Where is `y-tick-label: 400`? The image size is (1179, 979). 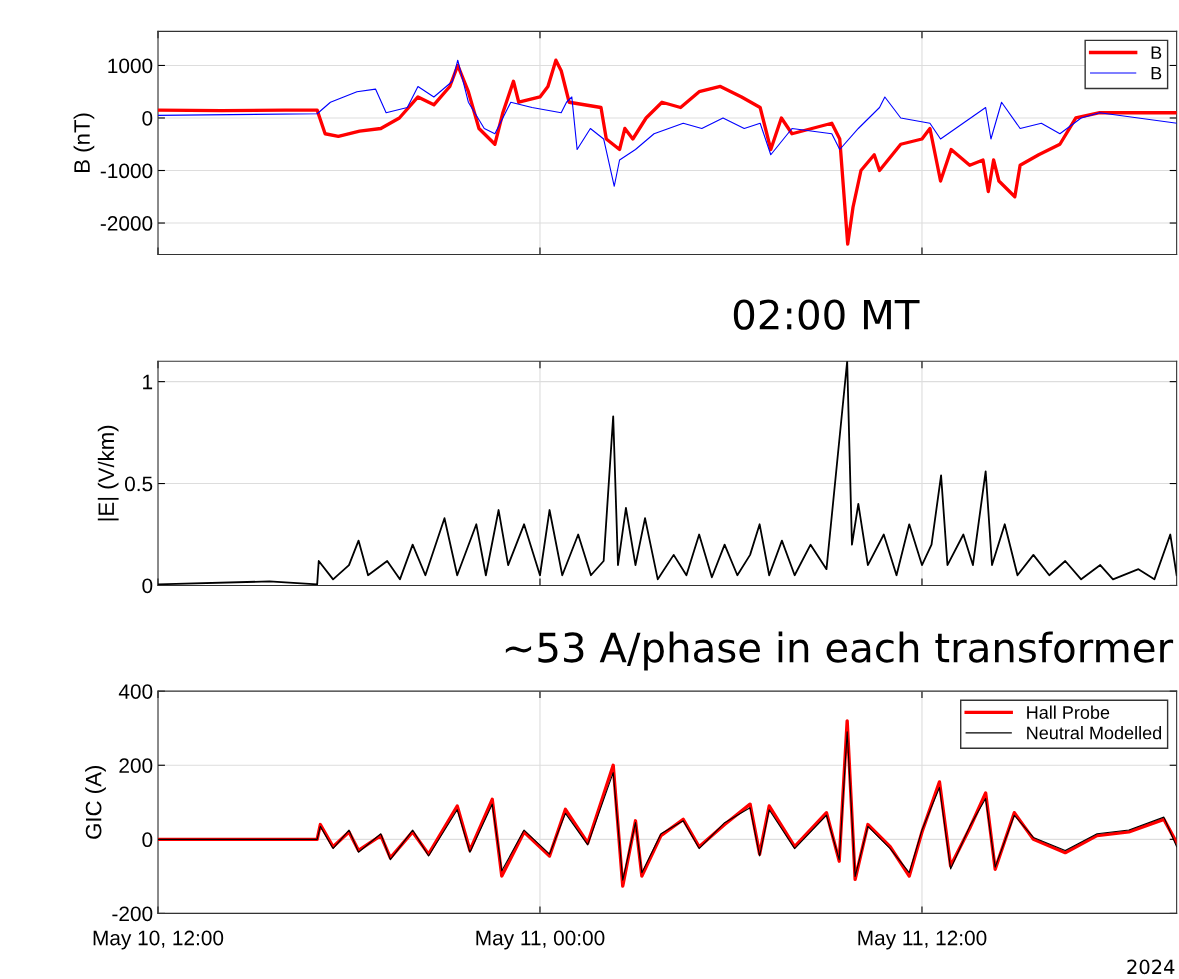 y-tick-label: 400 is located at coordinates (135, 691).